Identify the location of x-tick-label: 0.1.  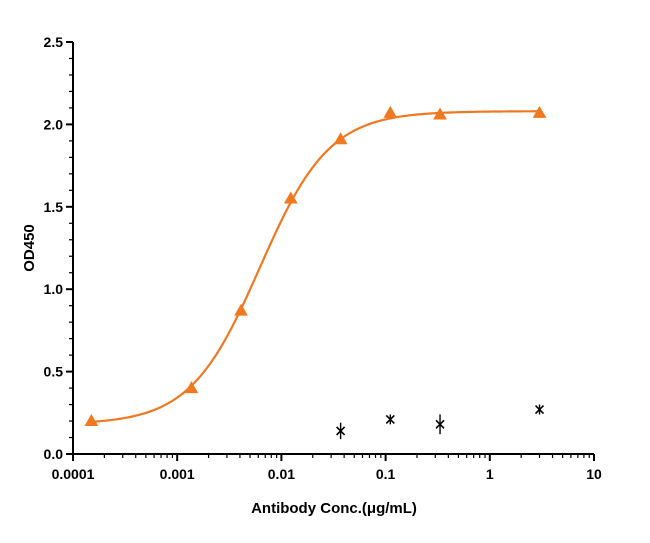
(386, 474).